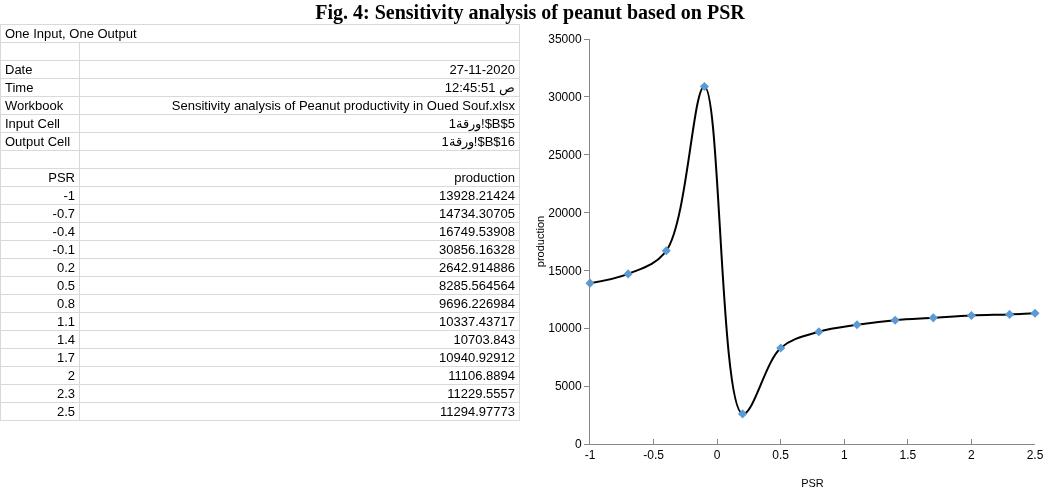 This screenshot has width=1060, height=500. Describe the element at coordinates (908, 455) in the screenshot. I see `x-tick-label: 1.5` at that location.